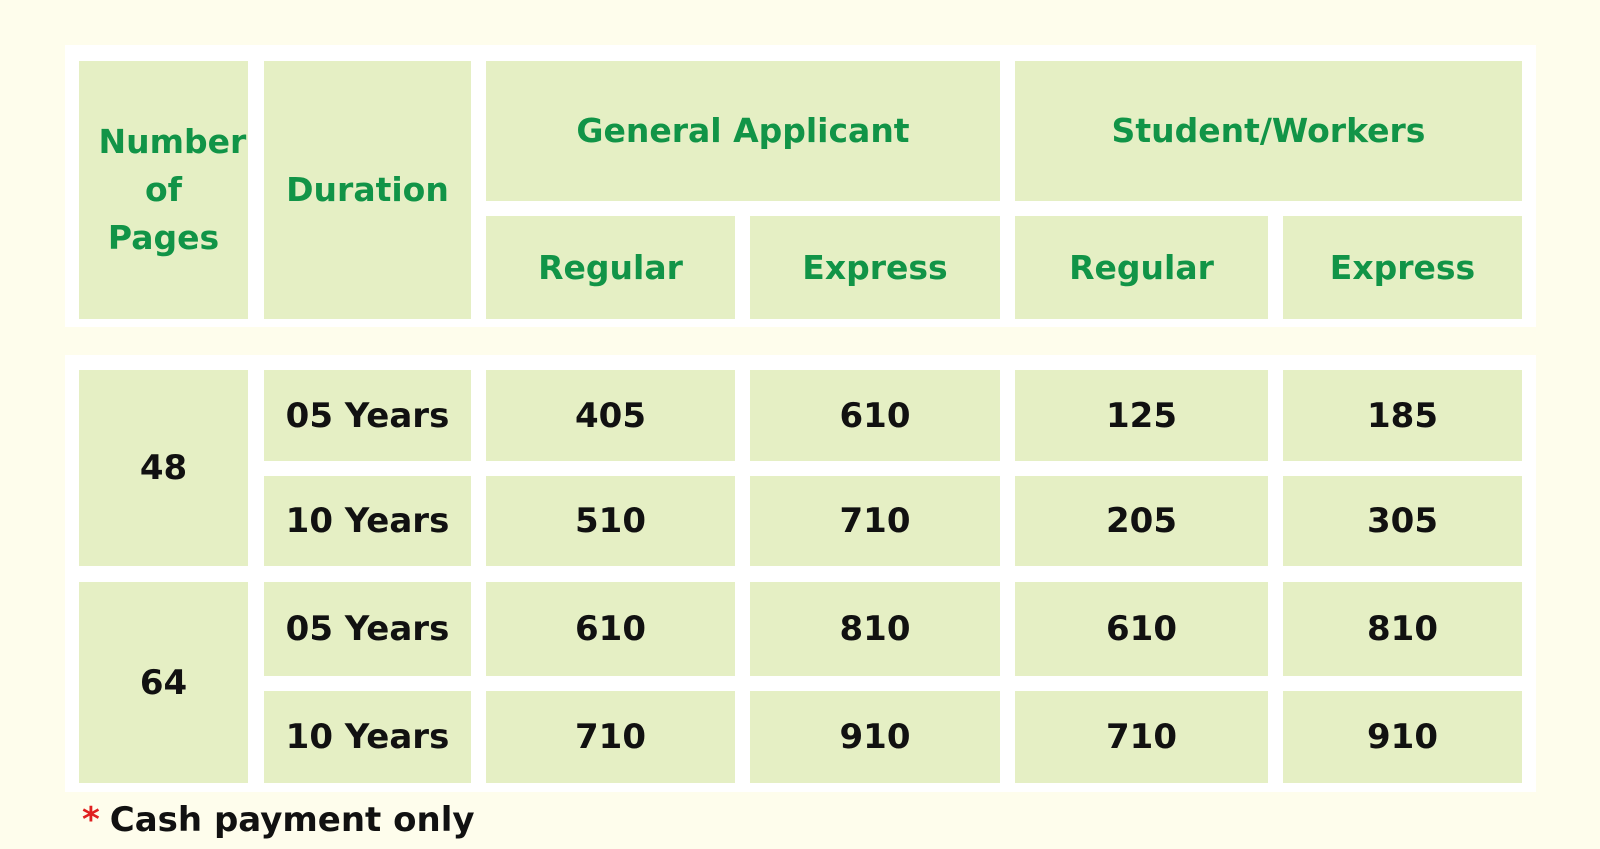 The height and width of the screenshot is (849, 1600). I want to click on footnote: * Cash payment only, so click(278, 820).